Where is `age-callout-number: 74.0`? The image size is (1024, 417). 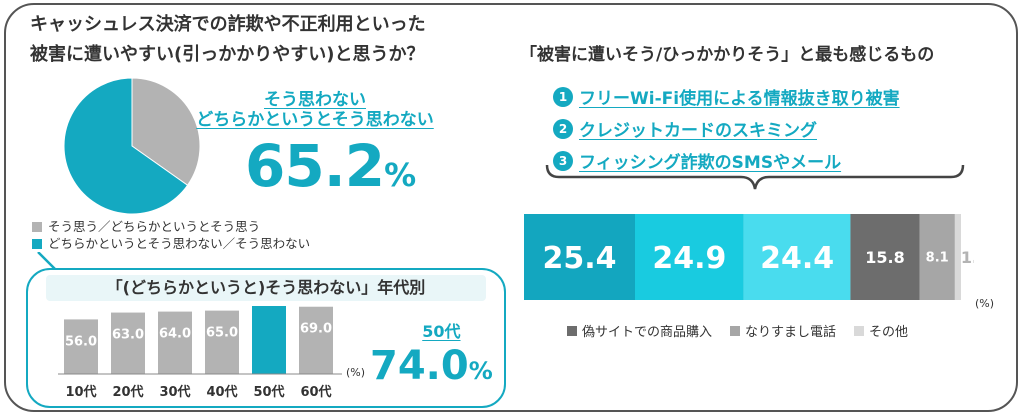
age-callout-number: 74.0 is located at coordinates (419, 366).